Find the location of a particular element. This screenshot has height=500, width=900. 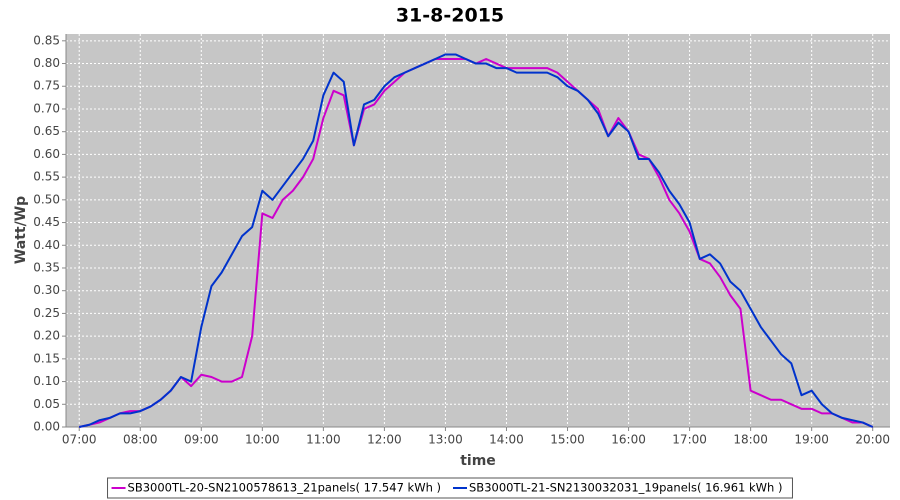

x-tick-label: 12:00 is located at coordinates (384, 440).